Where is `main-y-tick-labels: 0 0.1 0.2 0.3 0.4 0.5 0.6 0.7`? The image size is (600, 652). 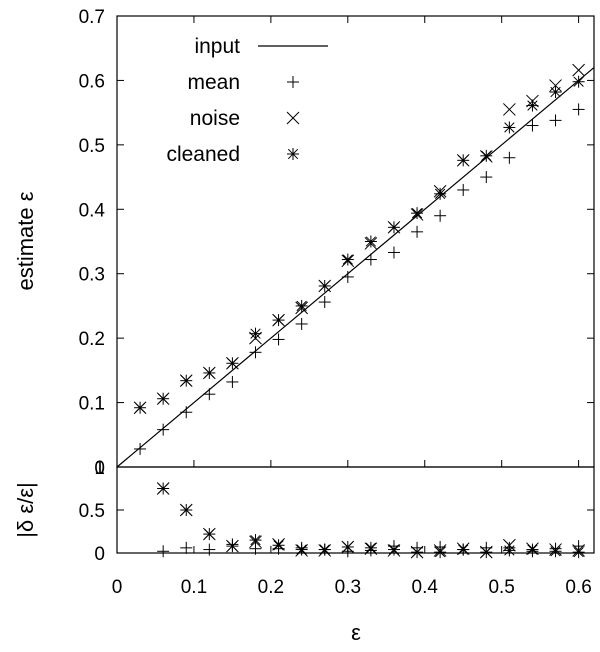
main-y-tick-labels: 0 0.1 0.2 0.3 0.4 0.5 0.6 0.7 is located at coordinates (92, 243).